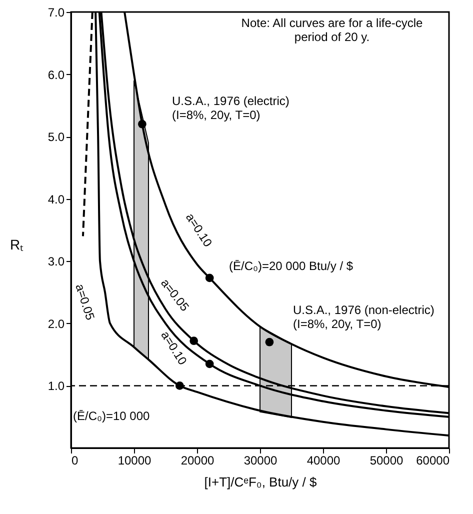 Image resolution: width=473 pixels, height=514 pixels. I want to click on y-axis-title: Rₜ, so click(17, 244).